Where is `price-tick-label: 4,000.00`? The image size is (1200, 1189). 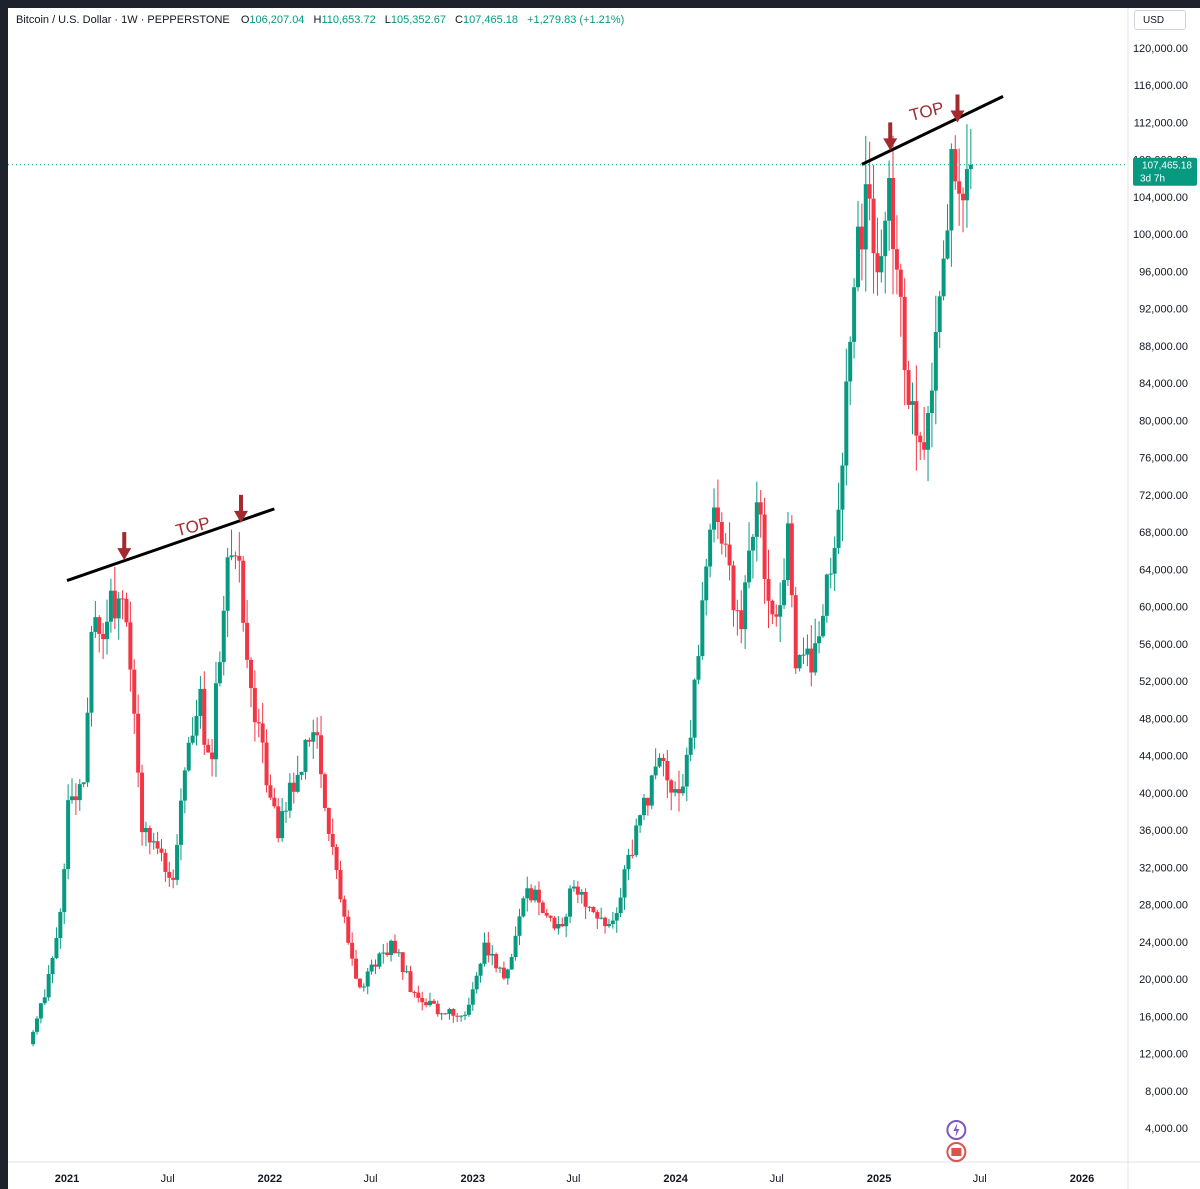
price-tick-label: 4,000.00 is located at coordinates (1166, 1129).